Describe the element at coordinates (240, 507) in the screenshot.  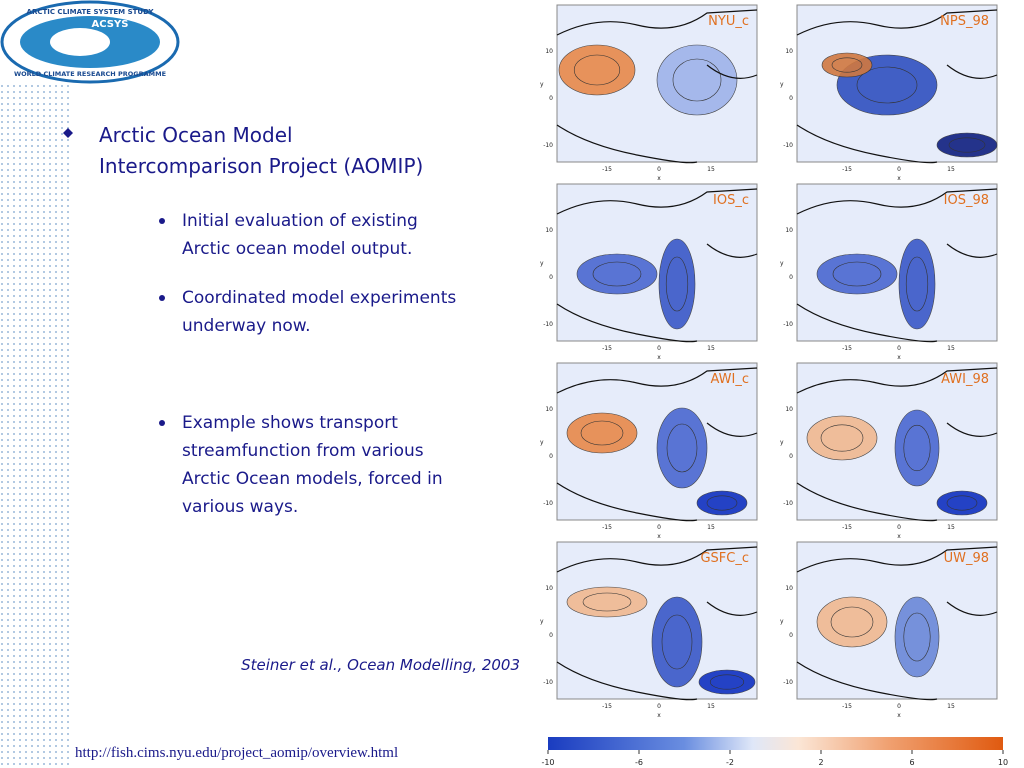
I see `sub-bullet: various ways.` at that location.